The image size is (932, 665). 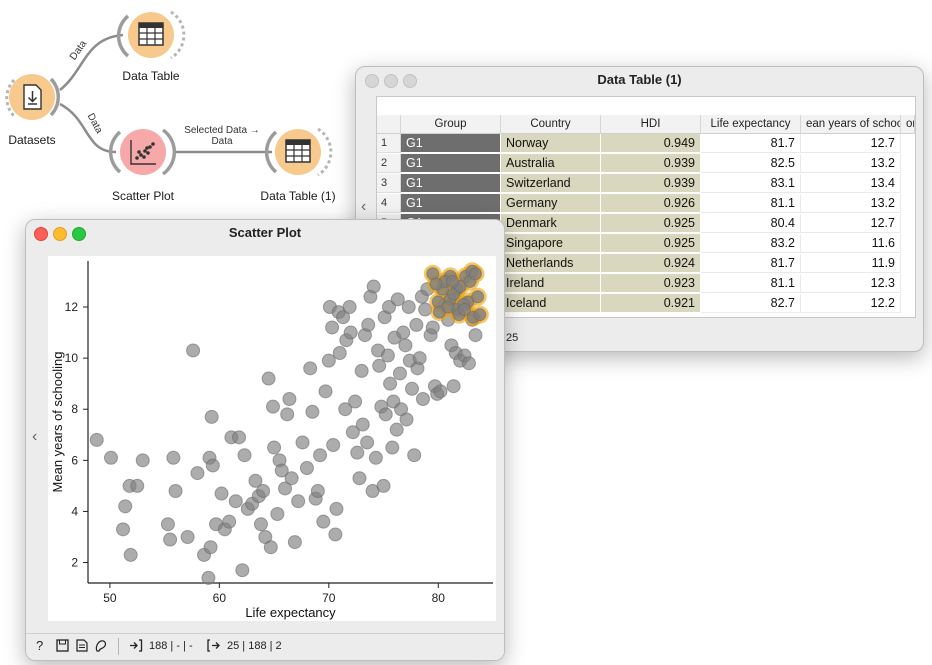 I want to click on visual-settings-icon, so click(x=101, y=646).